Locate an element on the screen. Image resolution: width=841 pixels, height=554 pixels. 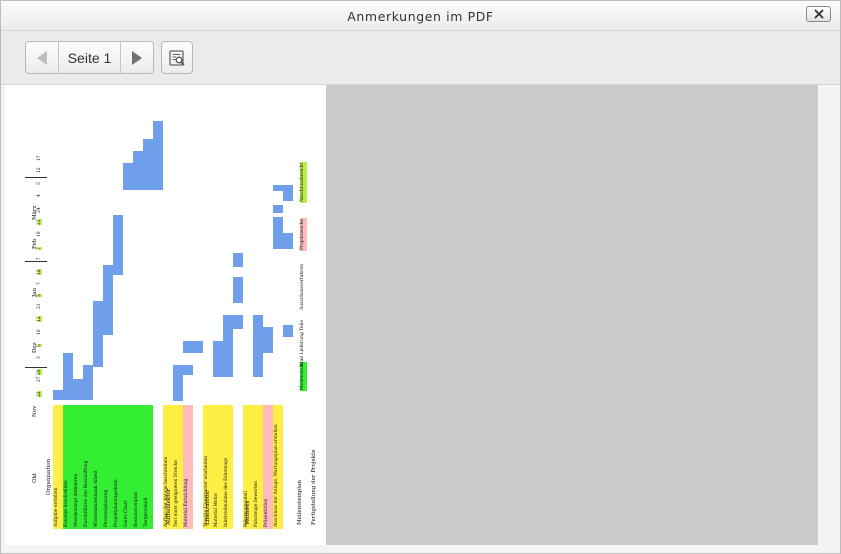
tag-ausschuss: Ausschussverfahren is located at coordinates (302, 286).